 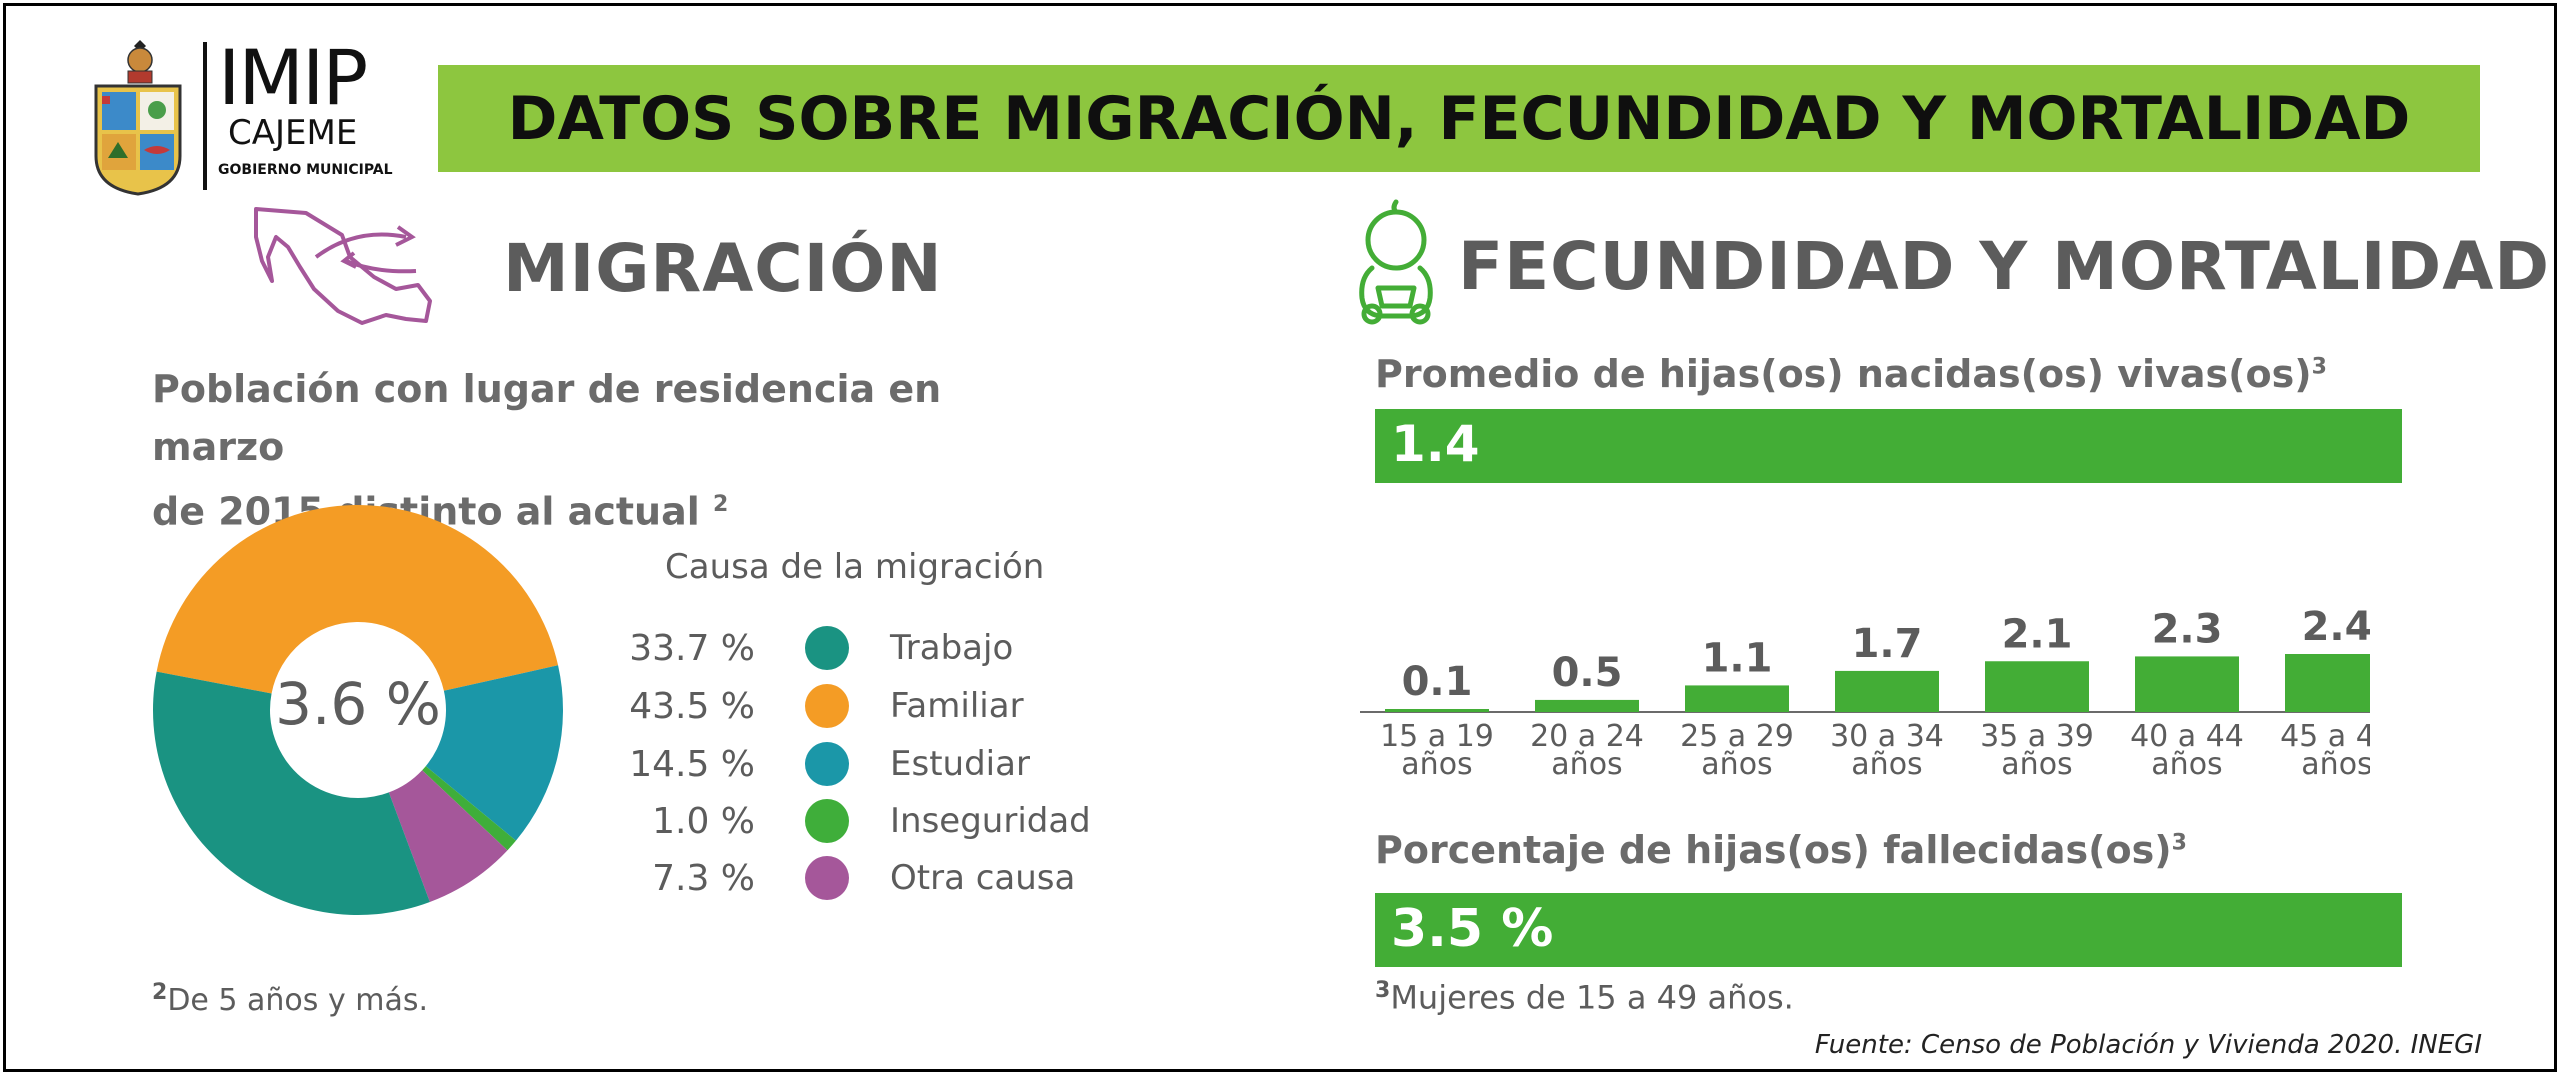 I want to click on legend-label: Familiar, so click(x=957, y=706).